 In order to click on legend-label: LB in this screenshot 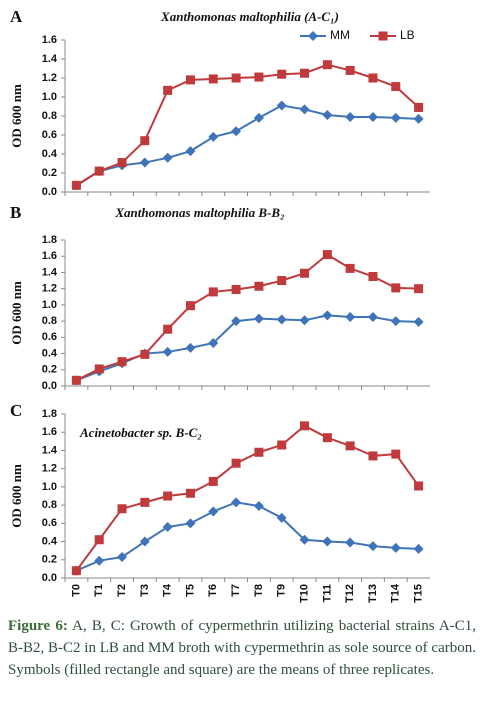, I will do `click(407, 35)`.